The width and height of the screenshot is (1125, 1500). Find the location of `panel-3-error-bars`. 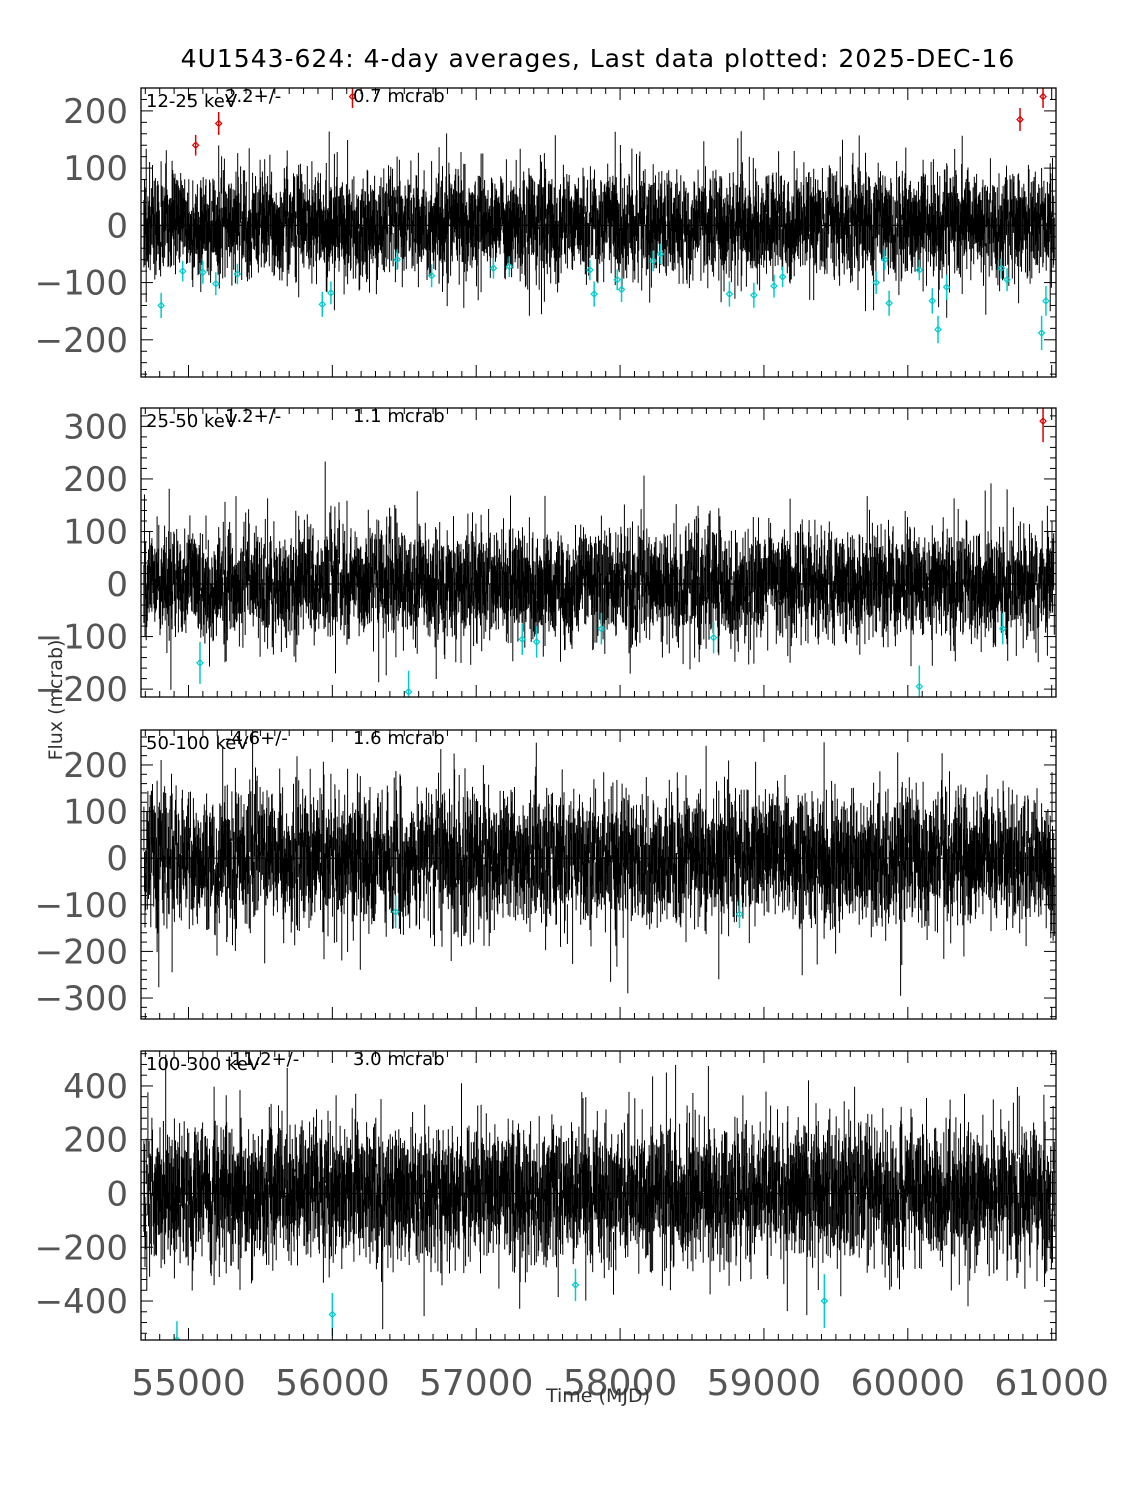

panel-3-error-bars is located at coordinates (599, 863).